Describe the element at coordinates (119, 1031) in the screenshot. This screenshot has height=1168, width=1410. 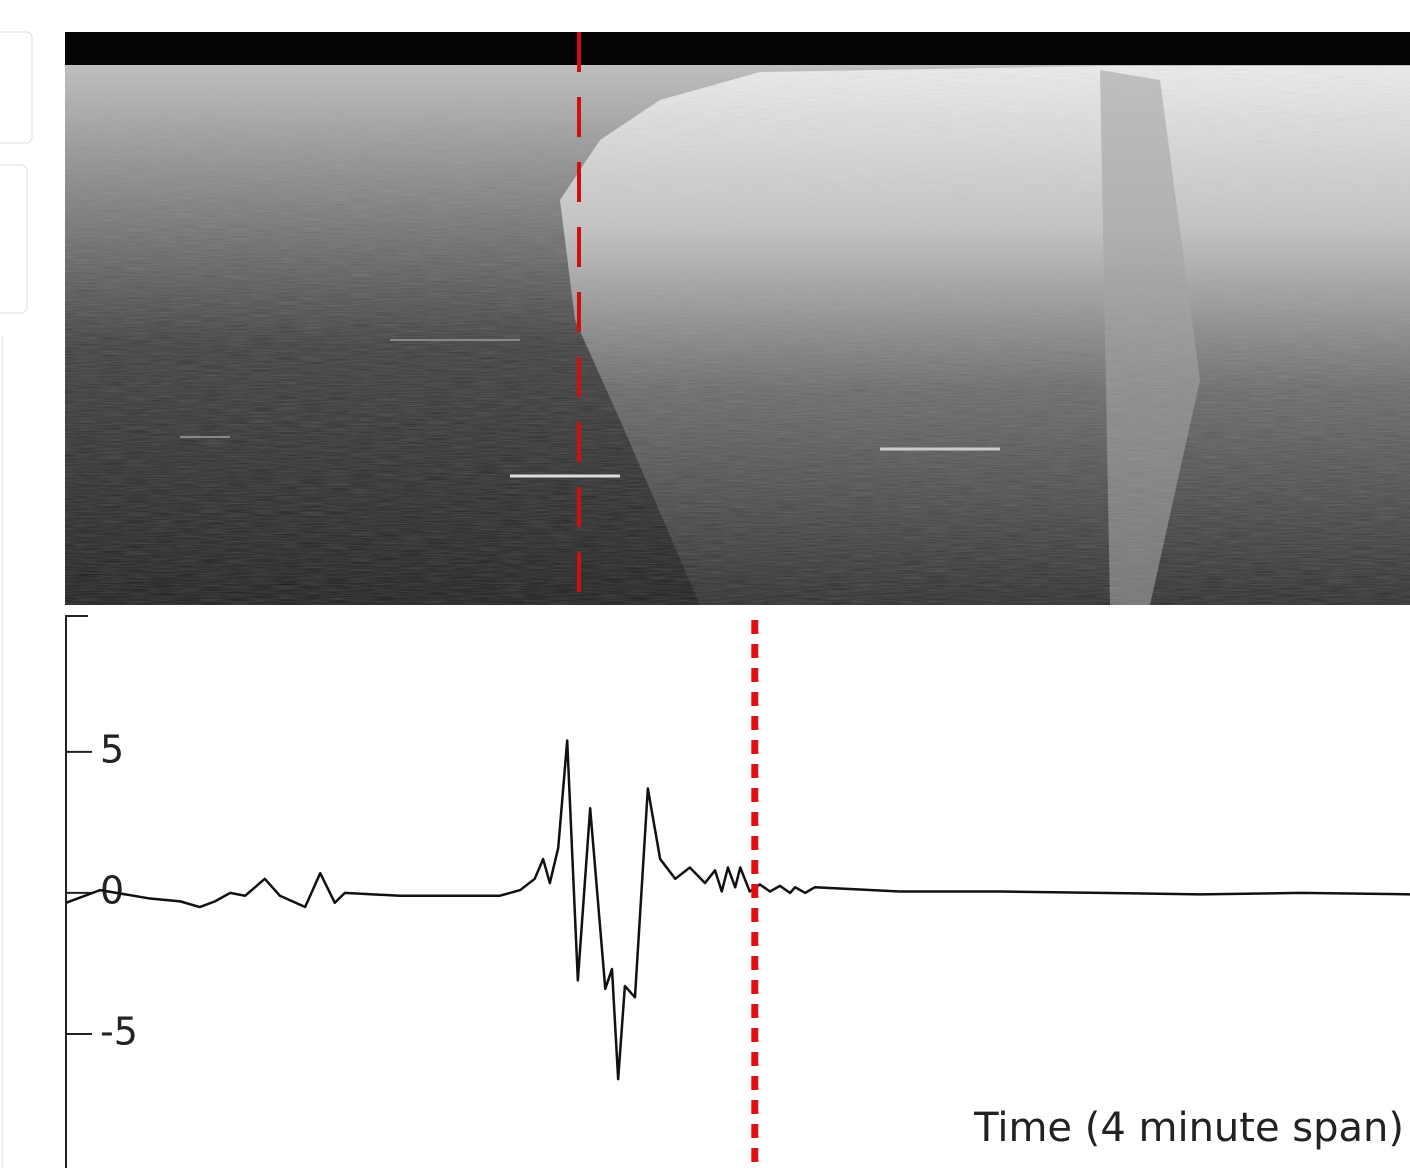
I see `y-tick-label: -5` at that location.